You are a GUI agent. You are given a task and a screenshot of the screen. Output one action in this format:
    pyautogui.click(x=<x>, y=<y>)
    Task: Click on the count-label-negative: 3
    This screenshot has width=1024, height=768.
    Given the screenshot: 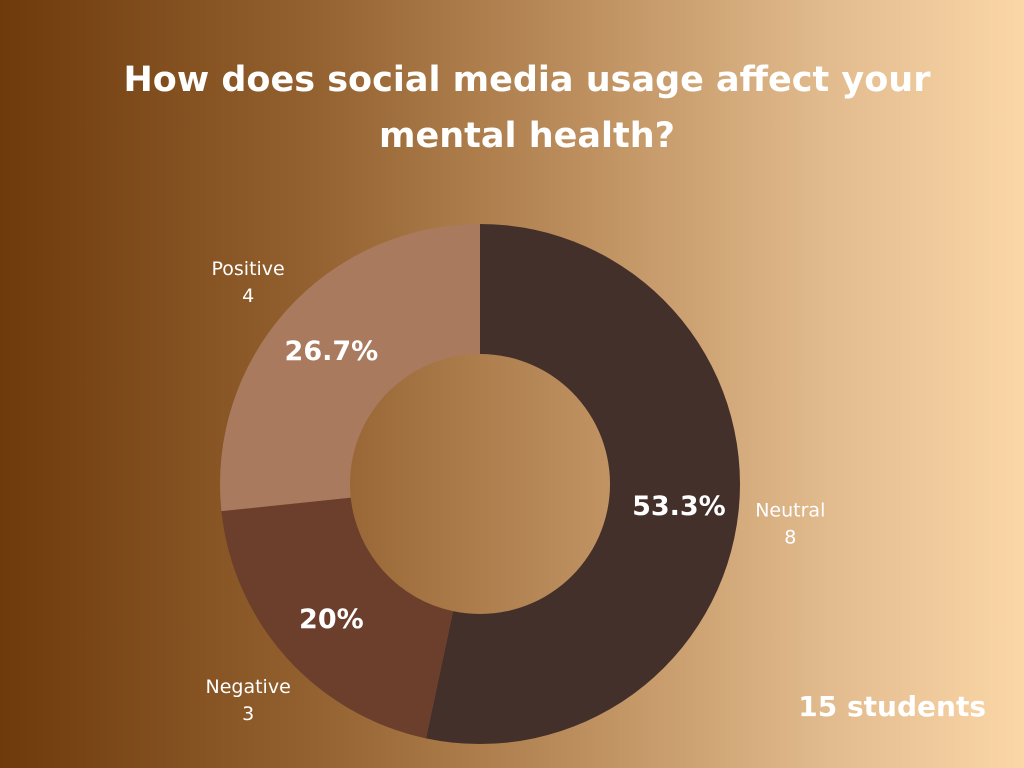 What is the action you would take?
    pyautogui.click(x=248, y=714)
    